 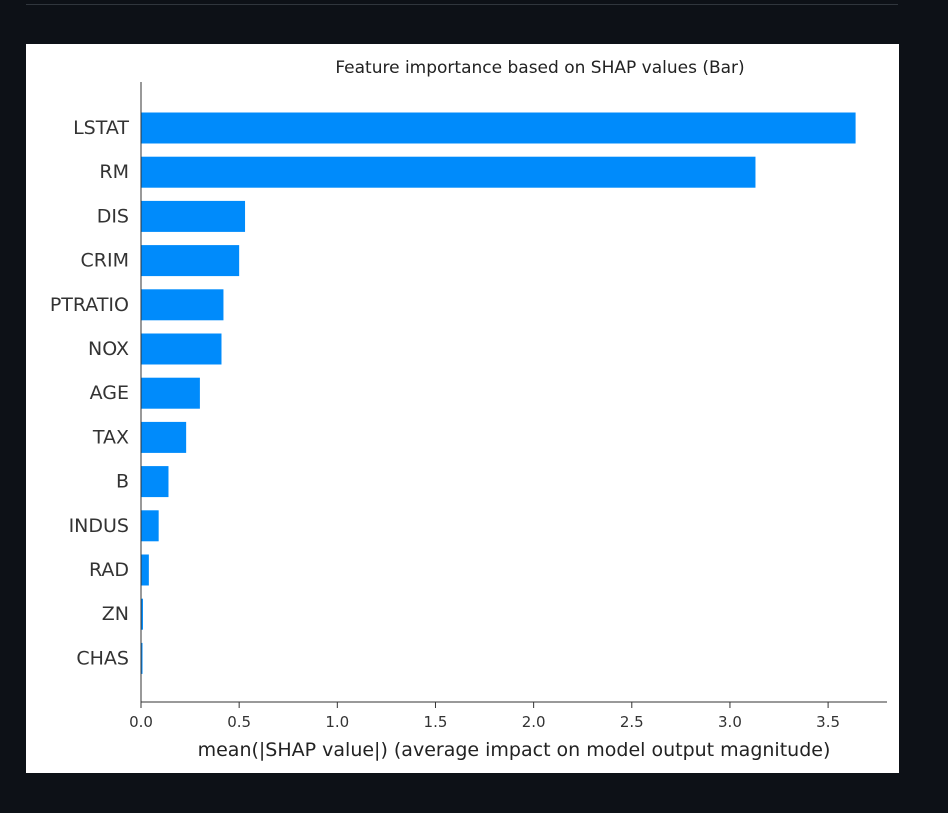 What do you see at coordinates (182, 305) in the screenshot?
I see `bar-ptratio` at bounding box center [182, 305].